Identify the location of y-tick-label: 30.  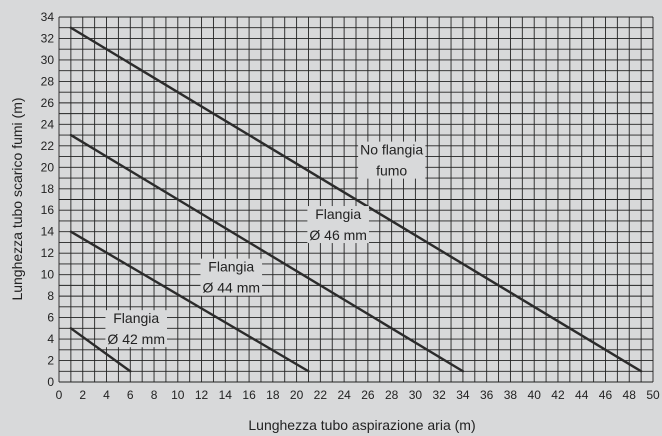
(48, 60).